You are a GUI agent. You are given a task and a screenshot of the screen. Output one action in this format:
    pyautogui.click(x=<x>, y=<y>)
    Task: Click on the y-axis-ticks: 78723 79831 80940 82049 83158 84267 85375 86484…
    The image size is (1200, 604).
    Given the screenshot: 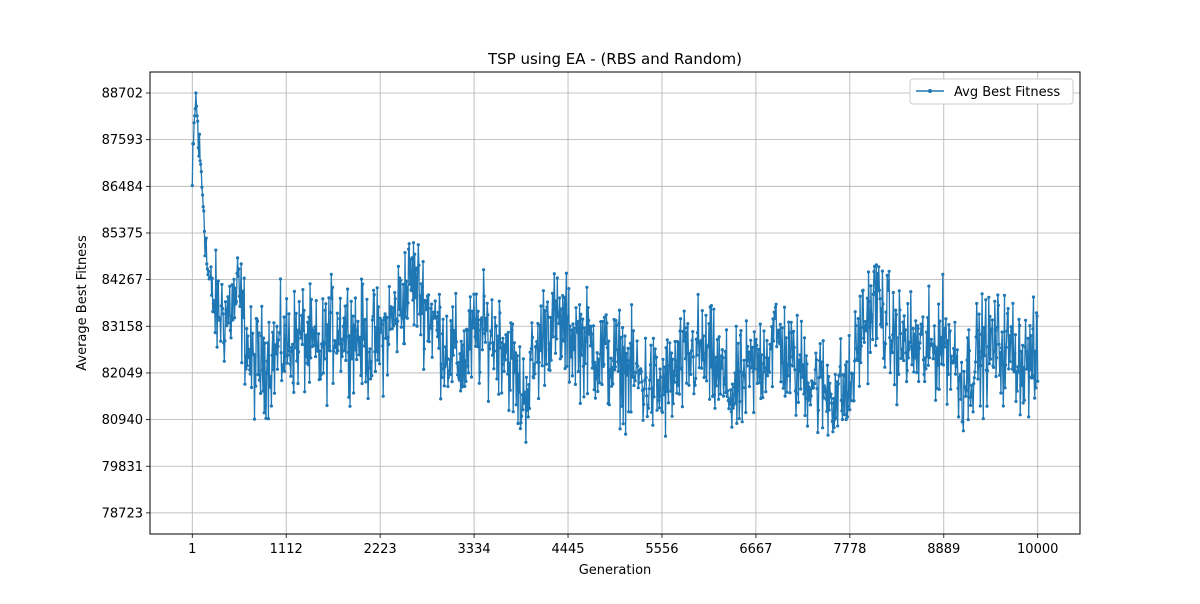 What is the action you would take?
    pyautogui.click(x=126, y=303)
    